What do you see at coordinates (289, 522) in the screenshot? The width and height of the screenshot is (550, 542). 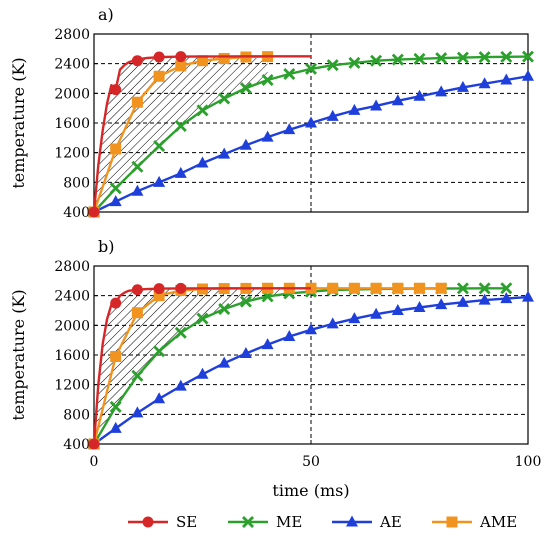 I see `legend-label: ME` at bounding box center [289, 522].